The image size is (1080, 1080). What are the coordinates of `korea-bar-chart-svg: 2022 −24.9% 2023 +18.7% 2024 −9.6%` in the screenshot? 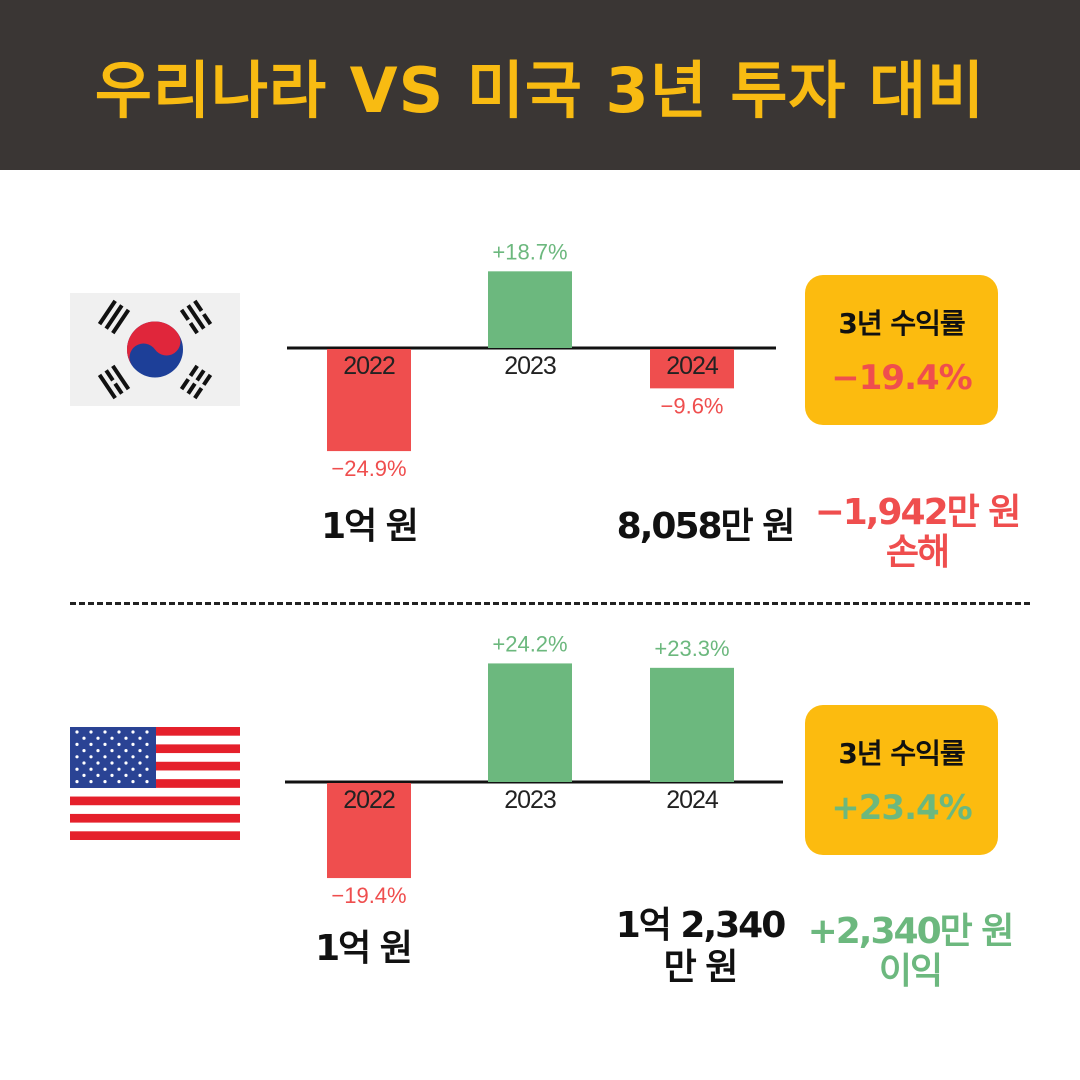 It's located at (531, 360).